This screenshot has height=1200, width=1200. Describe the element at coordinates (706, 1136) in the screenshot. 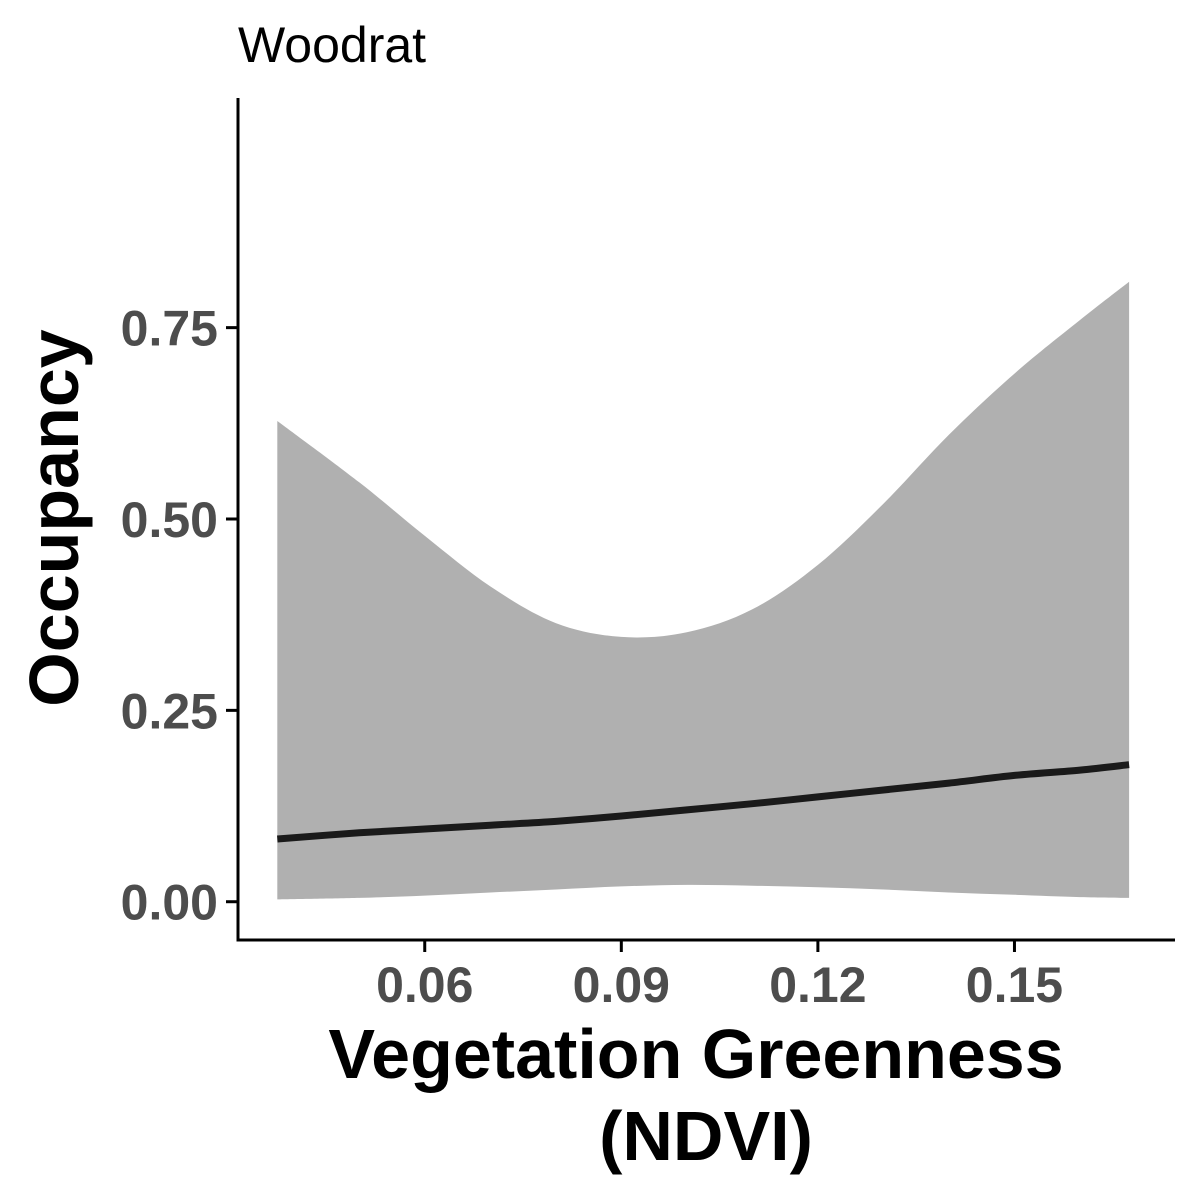

I see `x-axis-title-line-2: (NDVI)` at that location.